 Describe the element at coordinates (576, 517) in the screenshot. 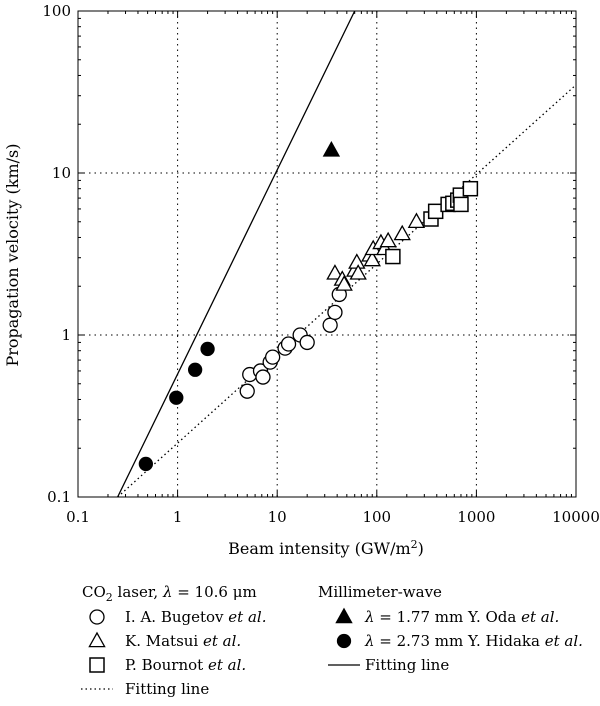

I see `x-tick-label: 10000` at that location.